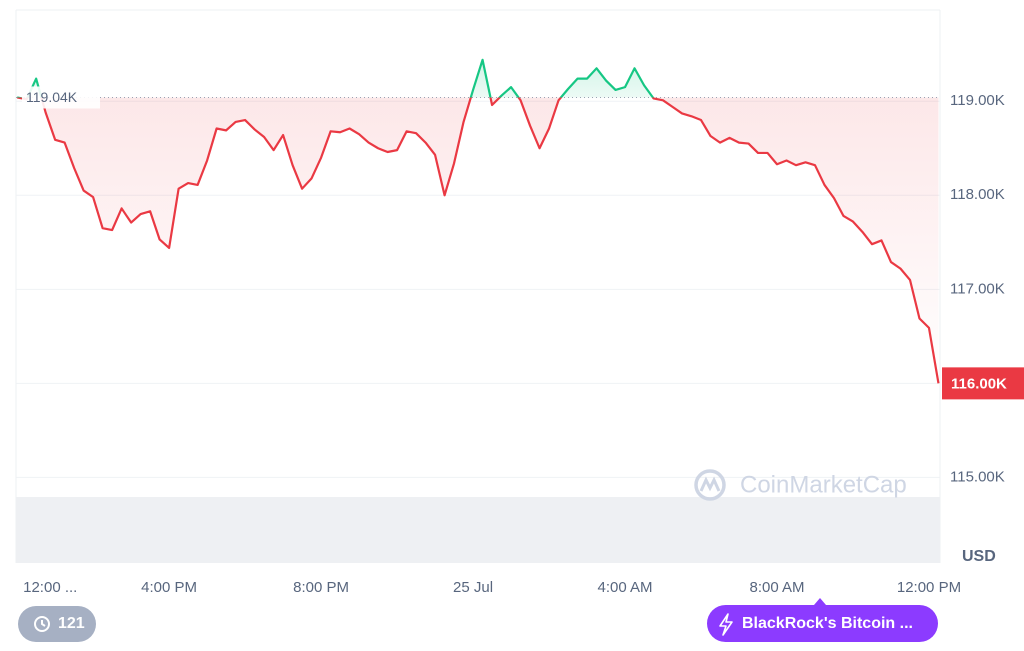 Image resolution: width=1024 pixels, height=651 pixels. What do you see at coordinates (977, 100) in the screenshot?
I see `y-tick-label: 119.00K` at bounding box center [977, 100].